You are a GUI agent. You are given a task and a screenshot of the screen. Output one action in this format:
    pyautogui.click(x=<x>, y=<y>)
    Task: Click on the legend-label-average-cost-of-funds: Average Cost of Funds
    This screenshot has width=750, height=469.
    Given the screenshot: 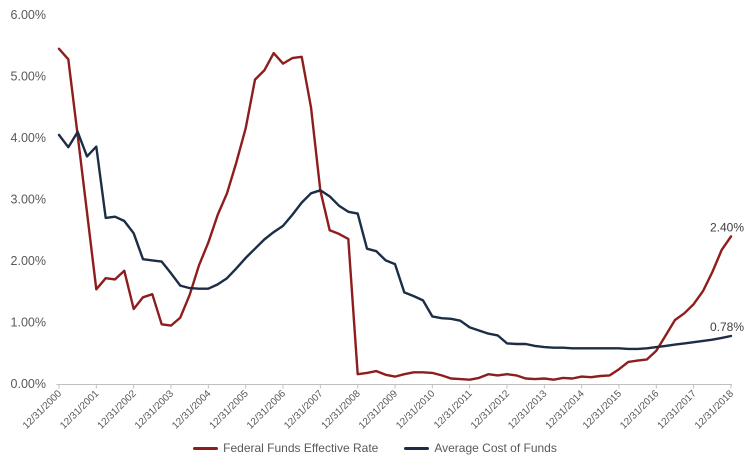 What is the action you would take?
    pyautogui.click(x=495, y=448)
    